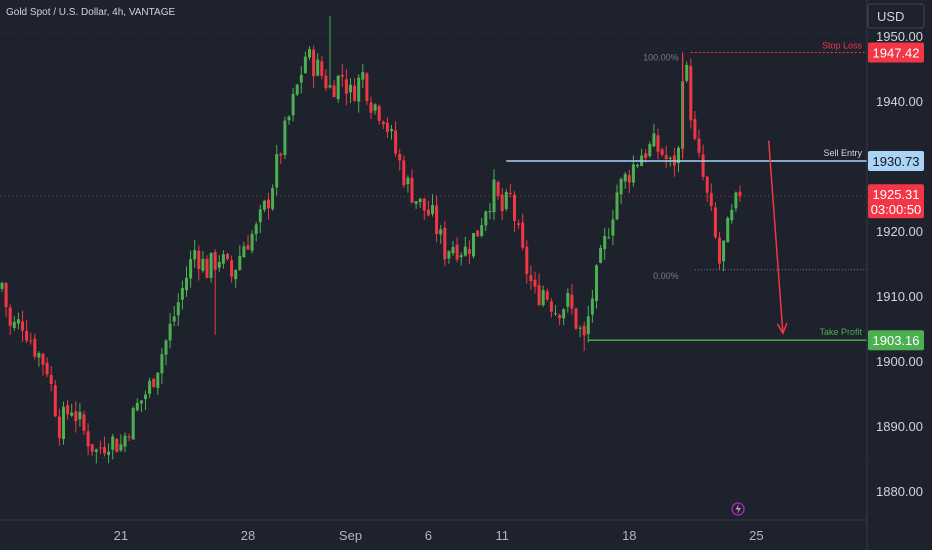 The height and width of the screenshot is (550, 932). What do you see at coordinates (899, 231) in the screenshot?
I see `price-tick-label: 1920.00` at bounding box center [899, 231].